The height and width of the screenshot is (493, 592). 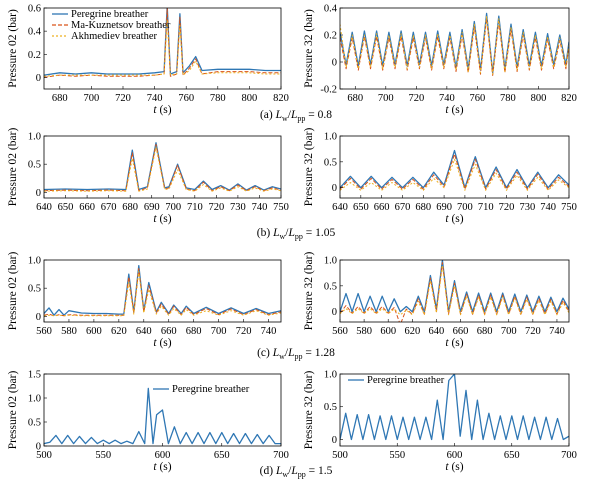 What do you see at coordinates (331, 9) in the screenshot?
I see `y-tick-label: 0.4` at bounding box center [331, 9].